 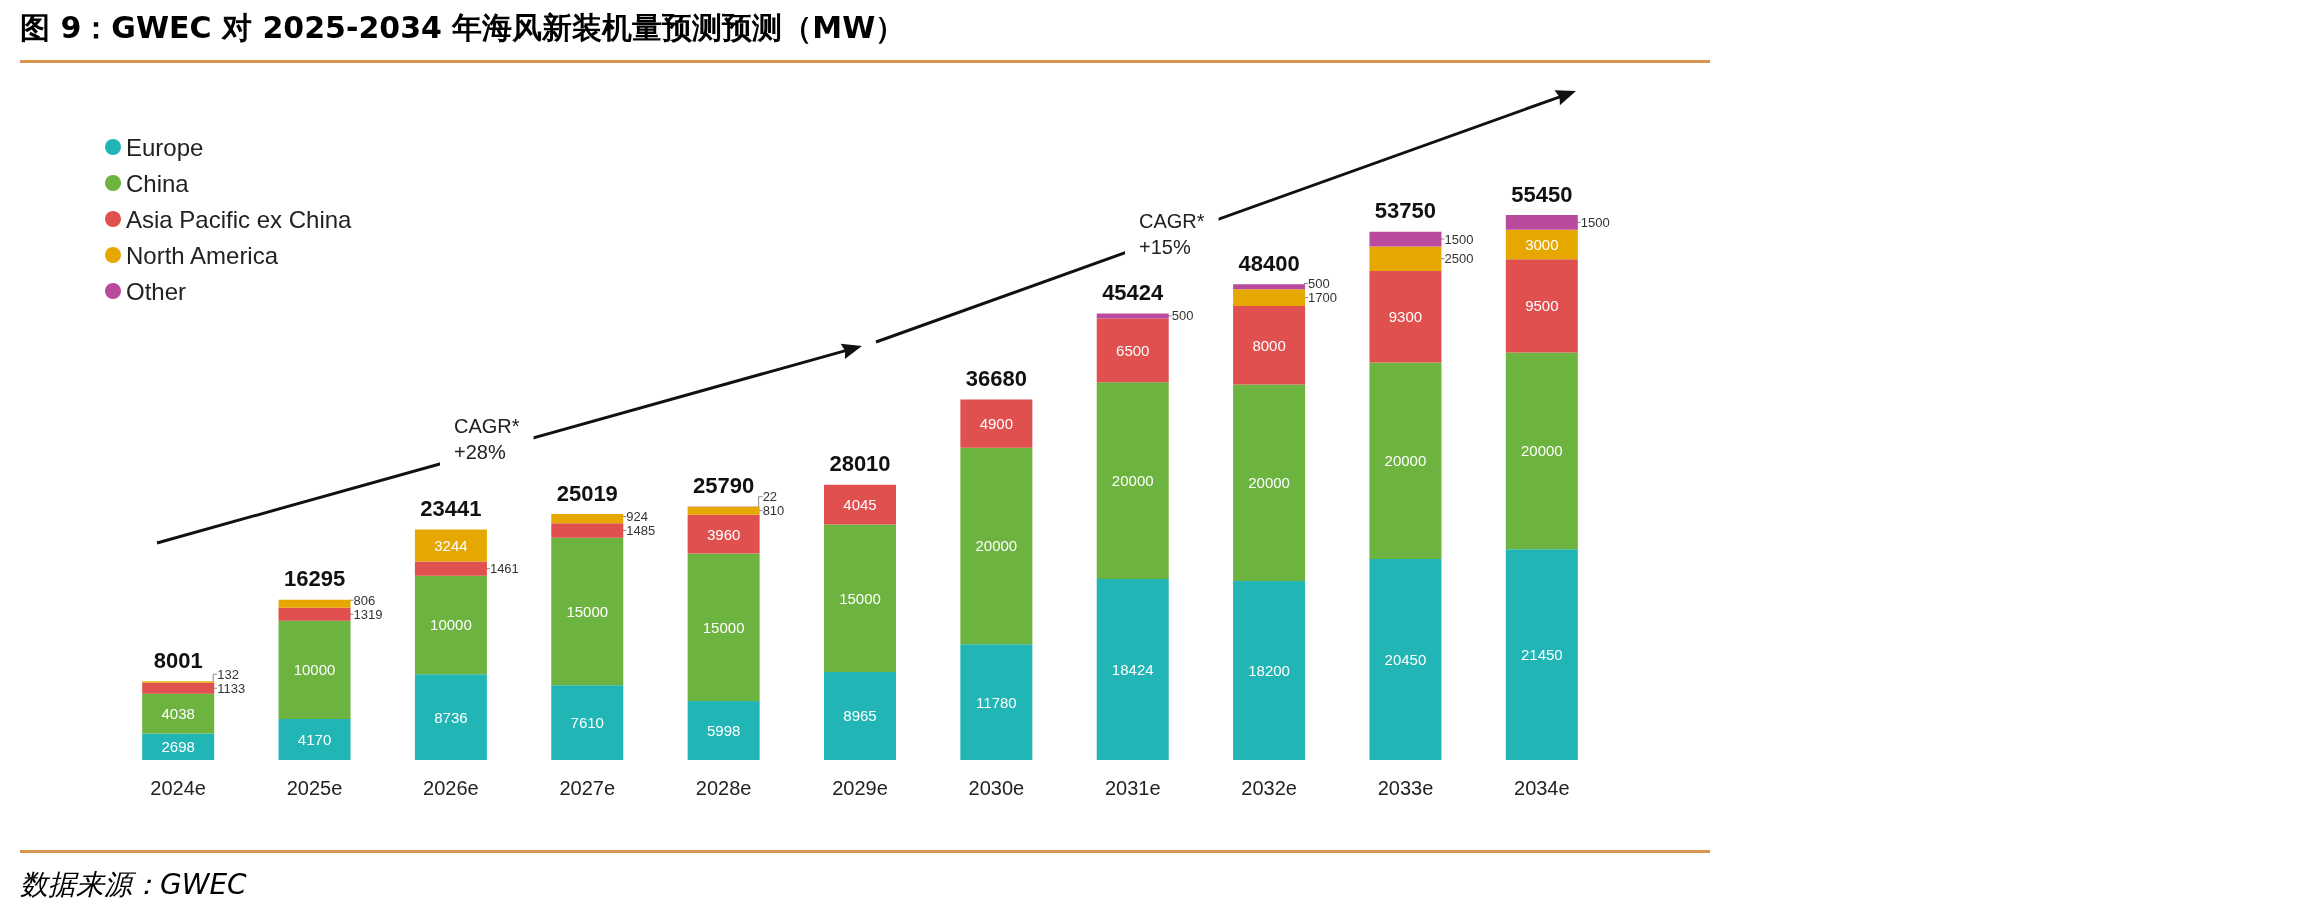 I want to click on data-label: 8736, so click(x=451, y=717).